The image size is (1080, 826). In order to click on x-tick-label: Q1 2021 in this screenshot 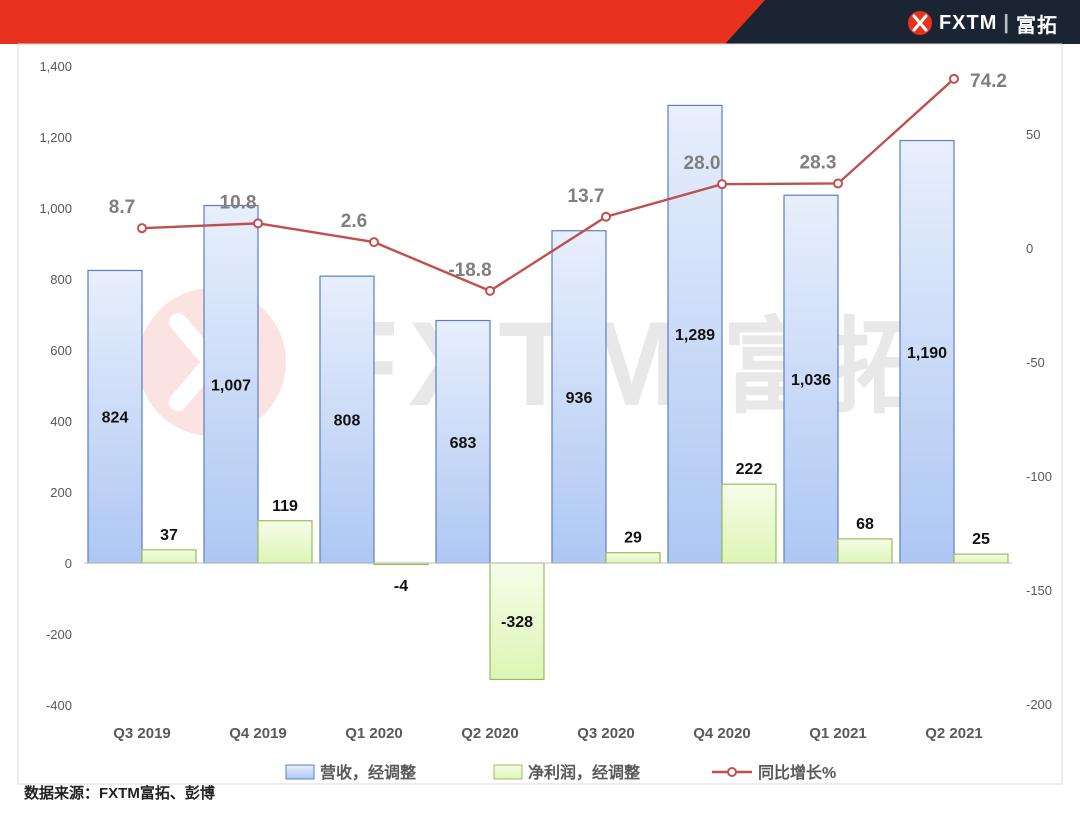, I will do `click(838, 733)`.